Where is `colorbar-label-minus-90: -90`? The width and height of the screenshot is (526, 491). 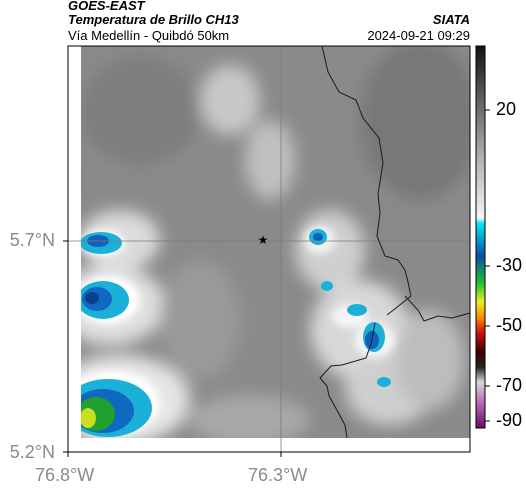
colorbar-label-minus-90: -90 is located at coordinates (509, 420).